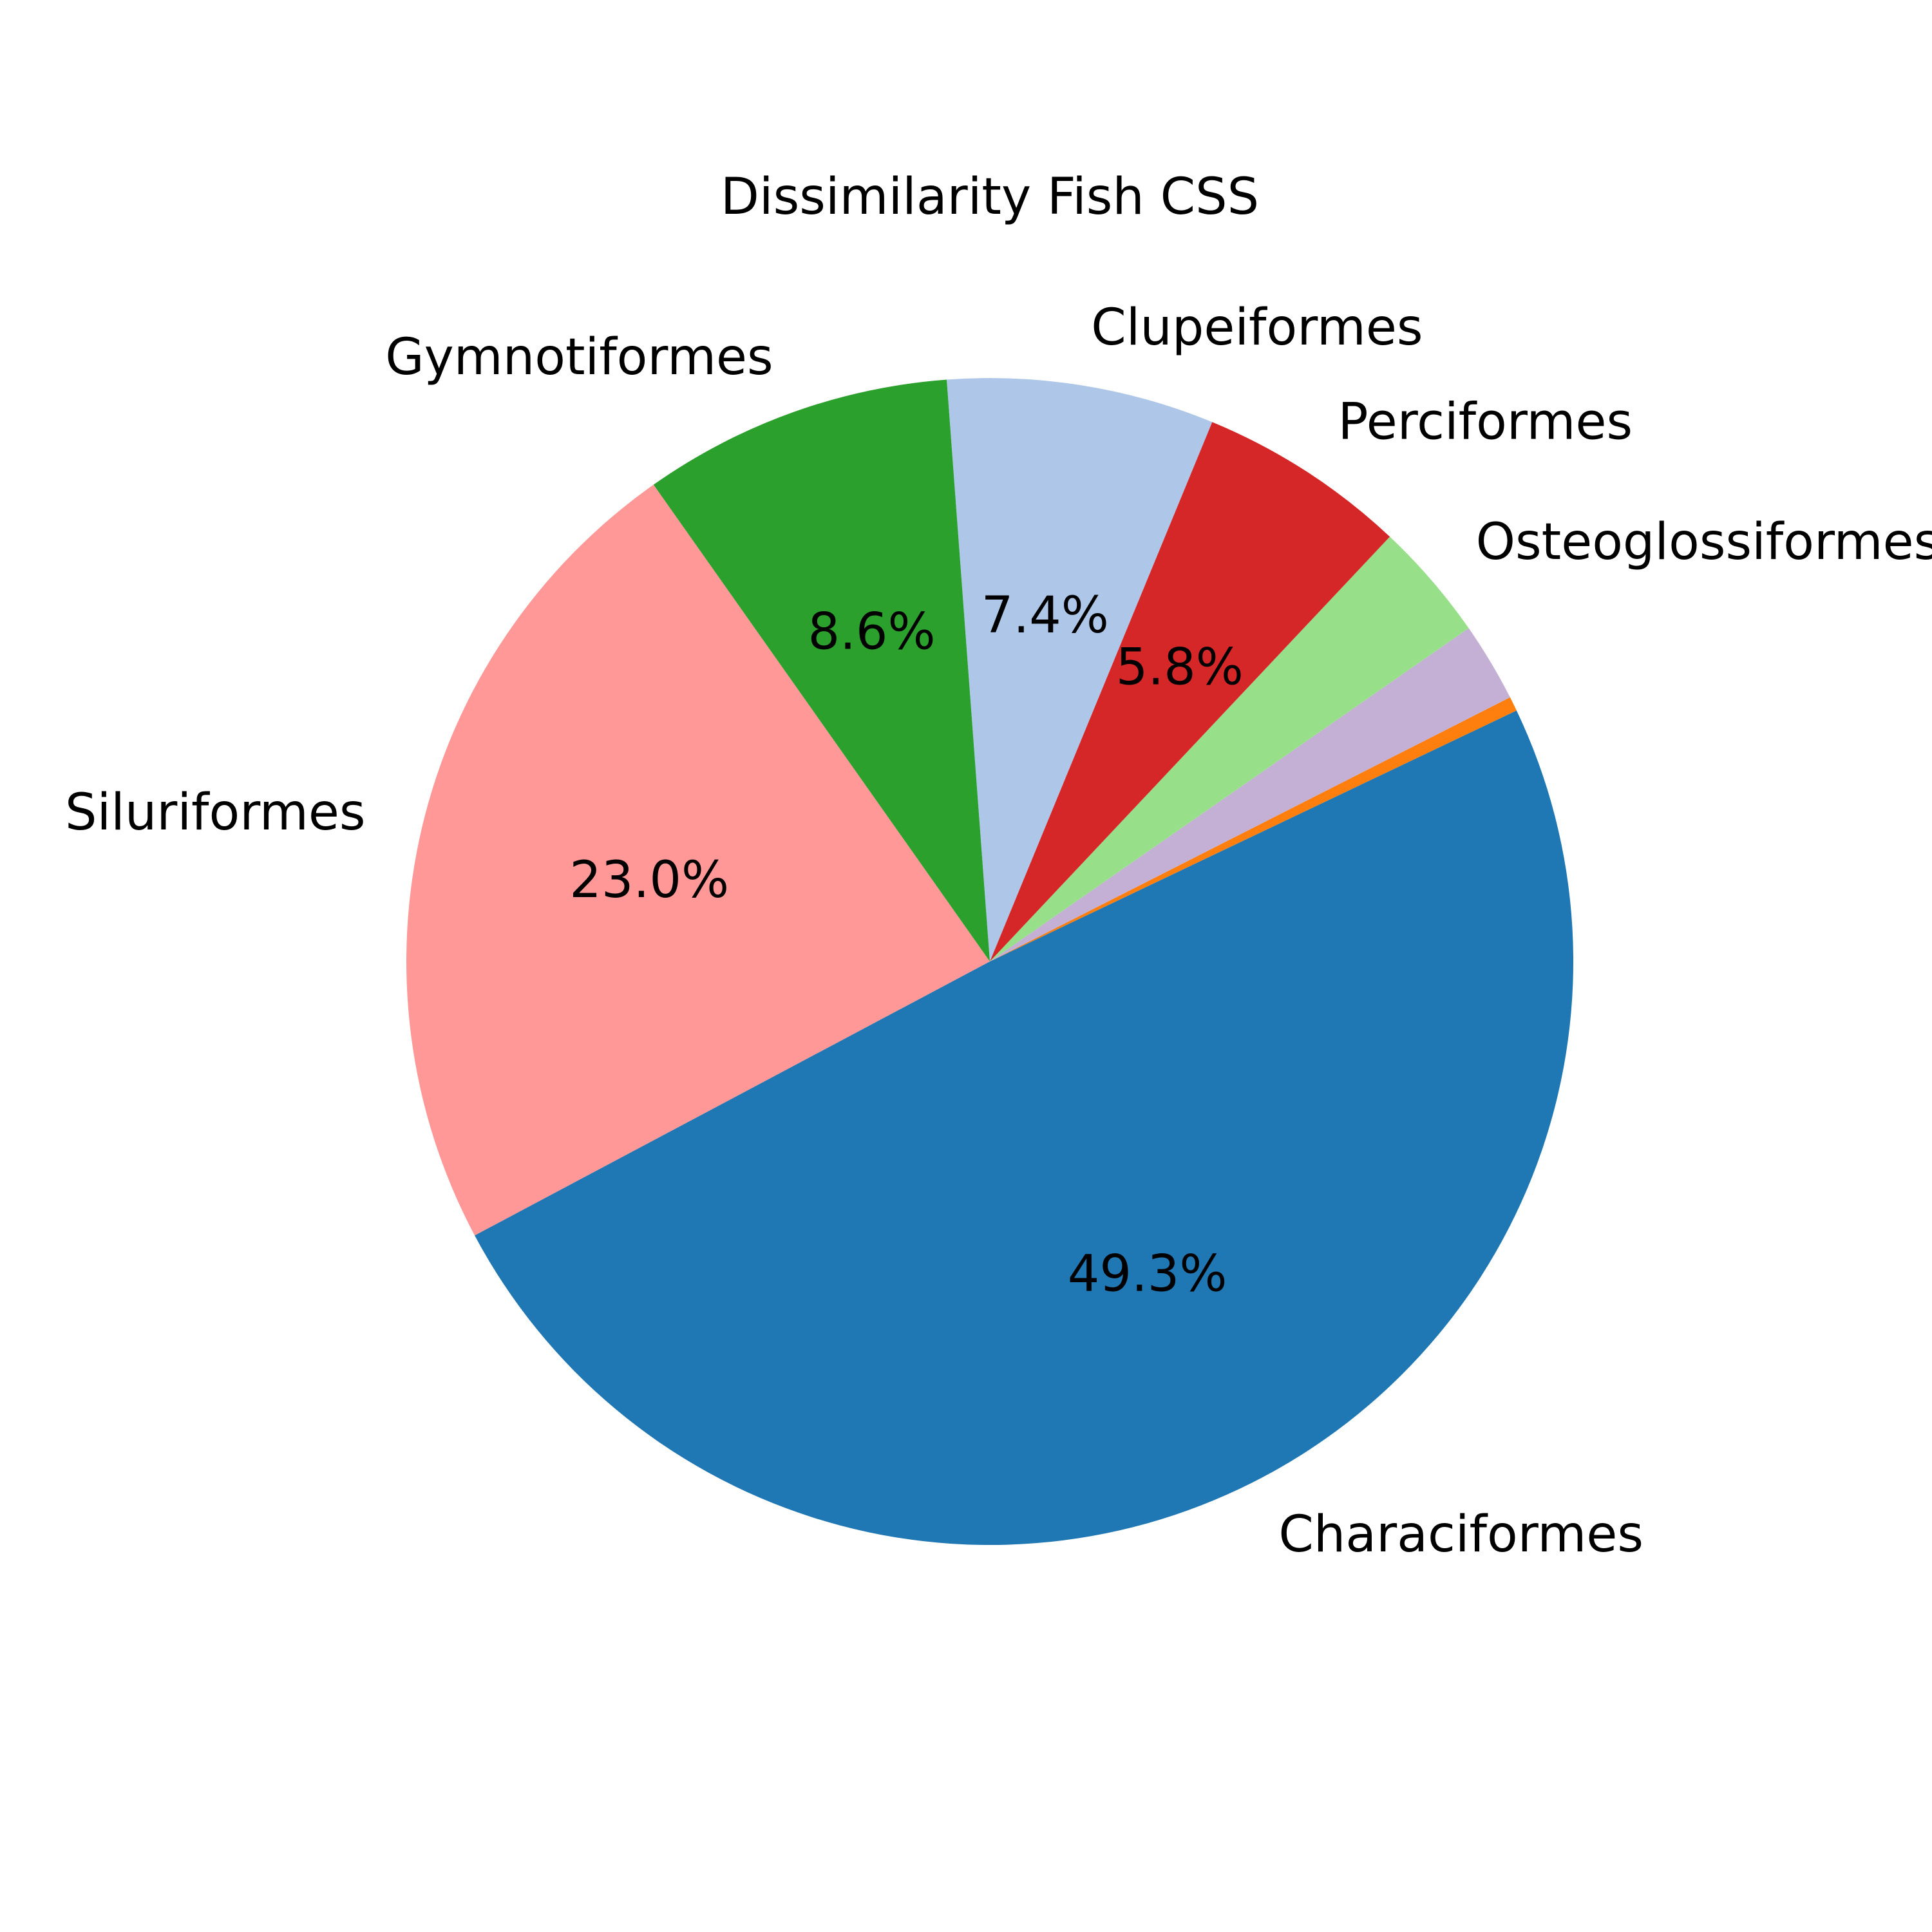 The width and height of the screenshot is (1932, 1932). What do you see at coordinates (1080, 669) in the screenshot?
I see `slice-clupeiformes` at bounding box center [1080, 669].